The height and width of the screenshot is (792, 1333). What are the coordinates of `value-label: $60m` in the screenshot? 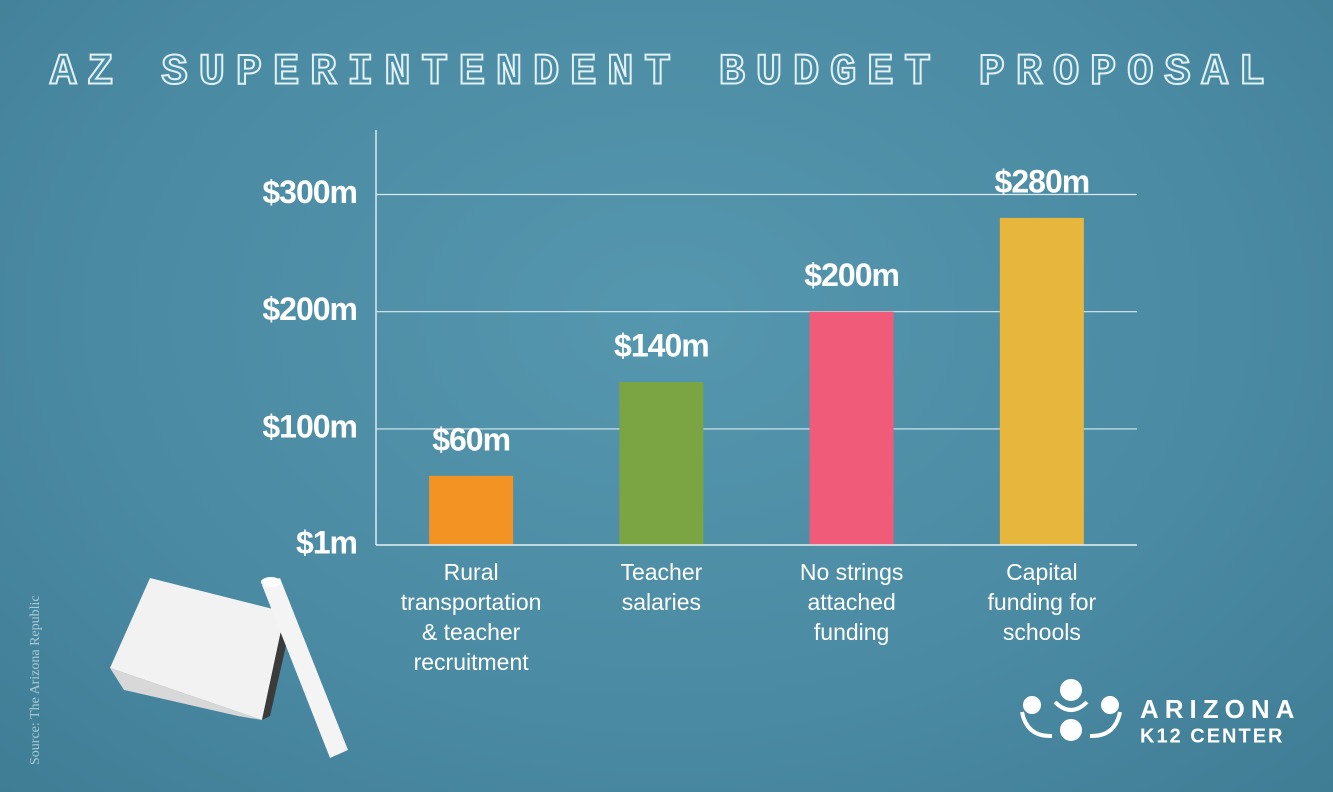 It's located at (471, 439).